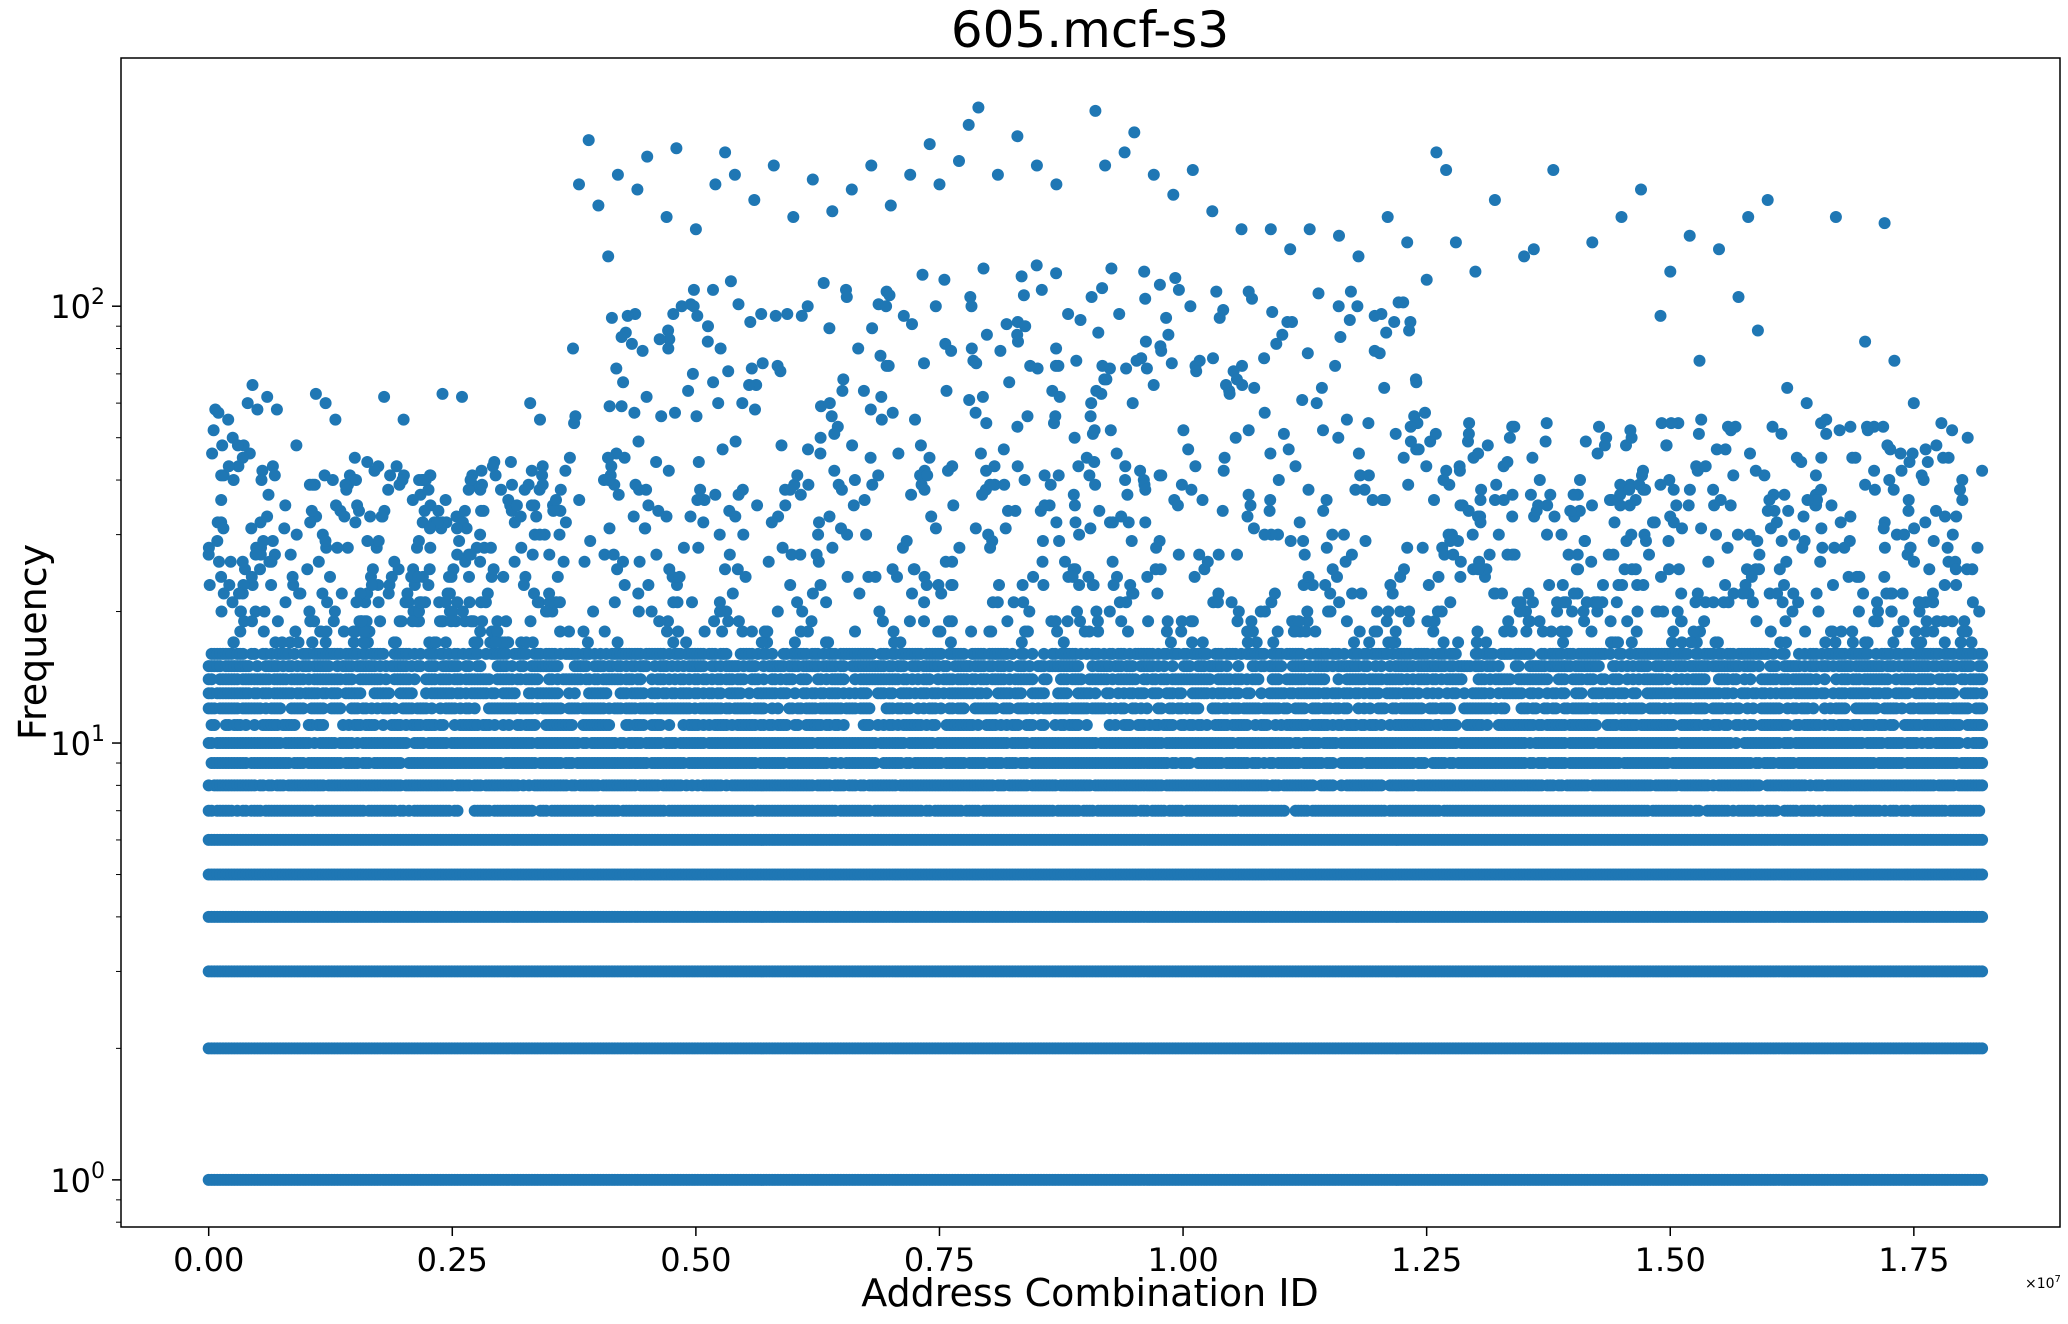  Describe the element at coordinates (1090, 30) in the screenshot. I see `chart-title: 605.mcf-s3` at that location.